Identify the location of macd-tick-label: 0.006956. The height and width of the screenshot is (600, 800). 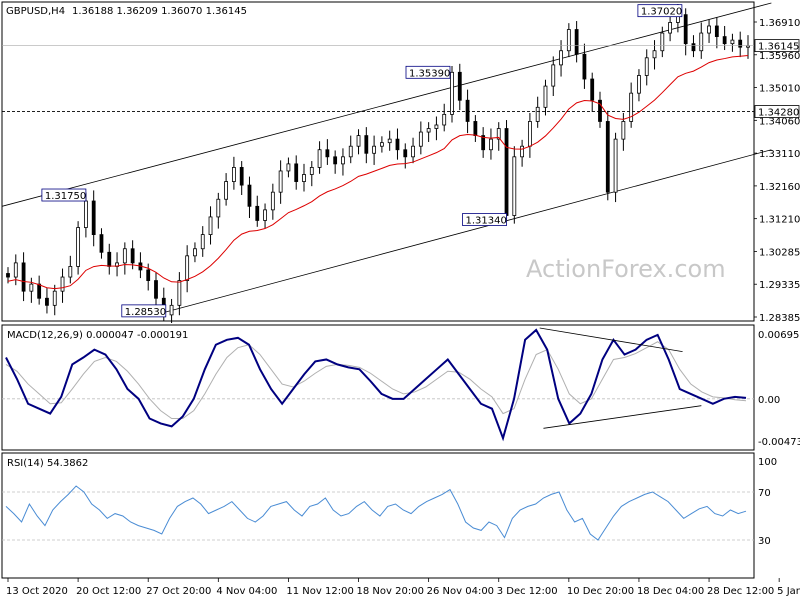
(779, 335).